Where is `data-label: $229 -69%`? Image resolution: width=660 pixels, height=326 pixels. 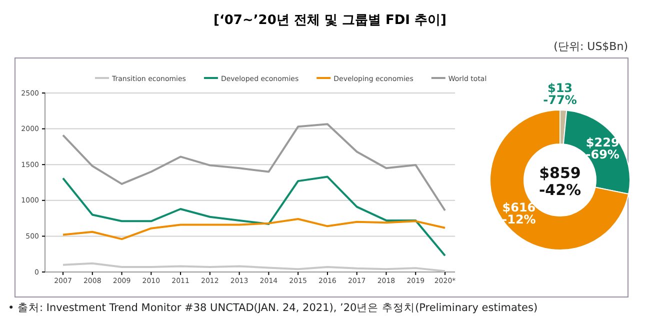 data-label: $229 -69% is located at coordinates (603, 148).